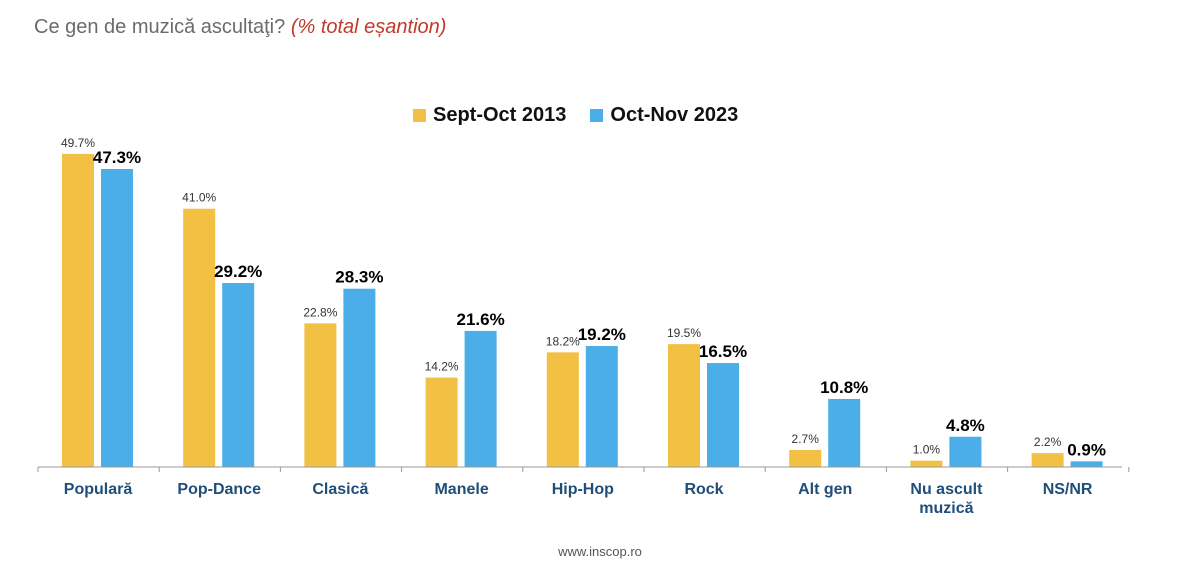 This screenshot has width=1200, height=587. What do you see at coordinates (563, 341) in the screenshot?
I see `data-label: 18.2%` at bounding box center [563, 341].